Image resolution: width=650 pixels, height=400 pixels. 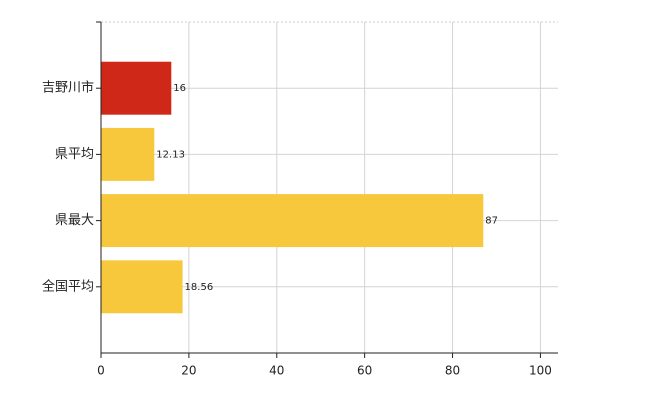 What do you see at coordinates (491, 221) in the screenshot?
I see `value-label: 87` at bounding box center [491, 221].